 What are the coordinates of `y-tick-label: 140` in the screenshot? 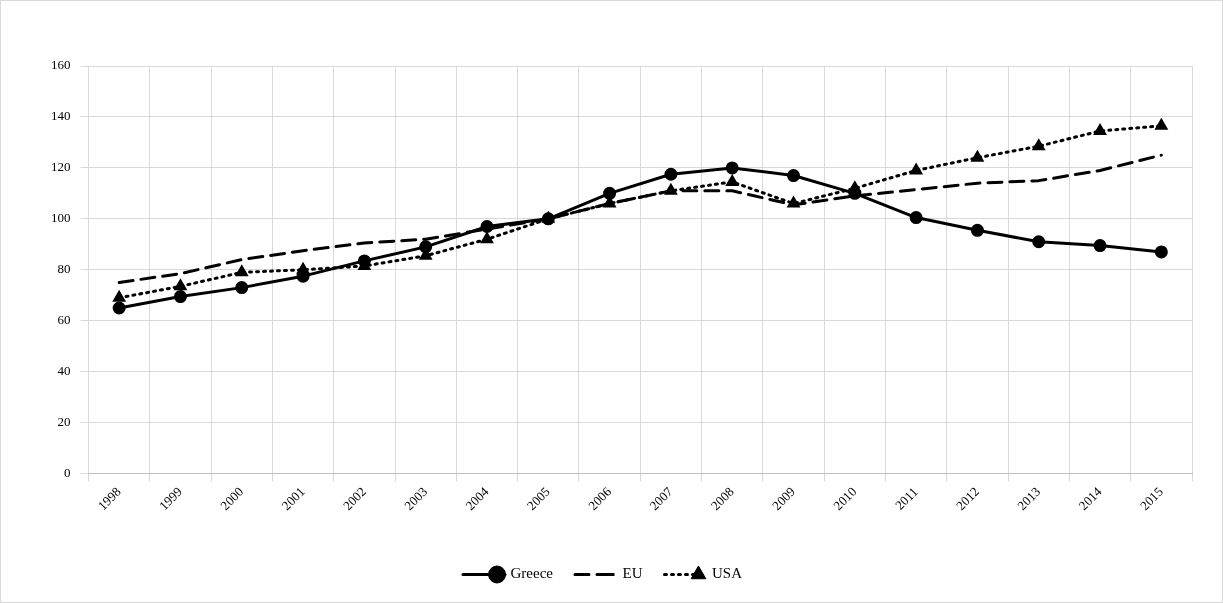 It's located at (61, 116).